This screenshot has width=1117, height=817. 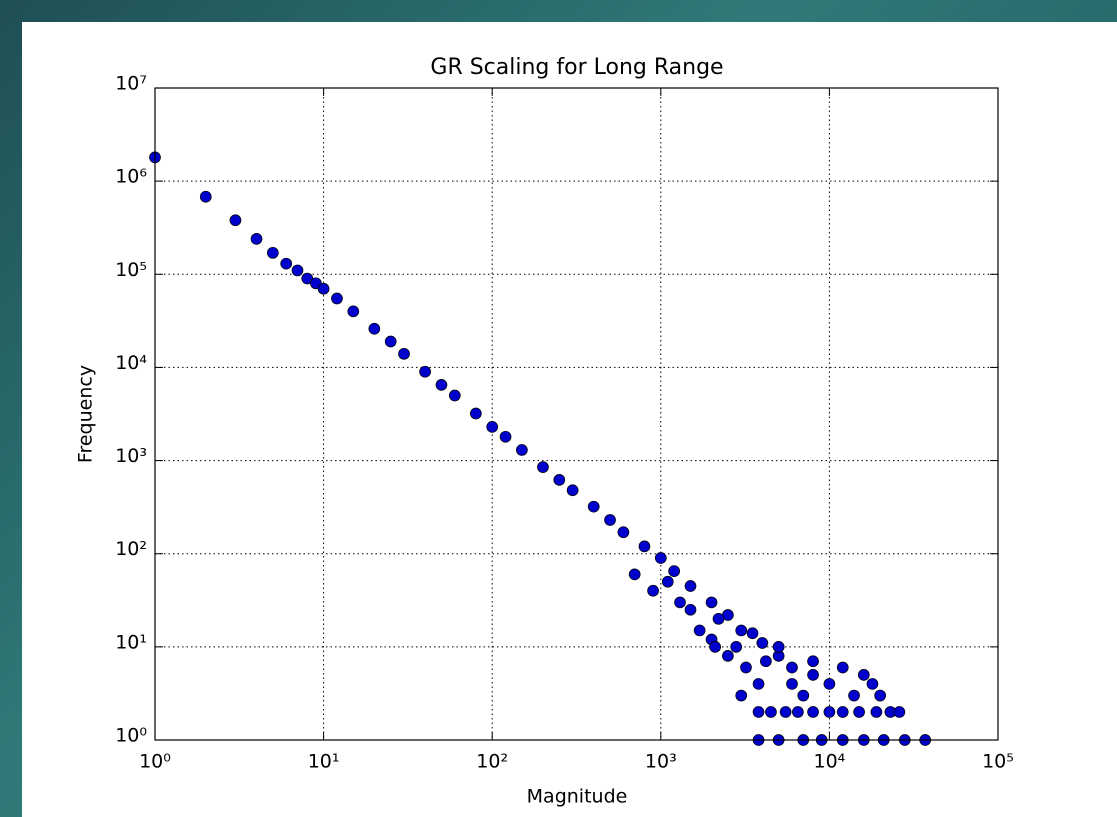 I want to click on chart-title: GR Scaling for Long Range, so click(x=576, y=67).